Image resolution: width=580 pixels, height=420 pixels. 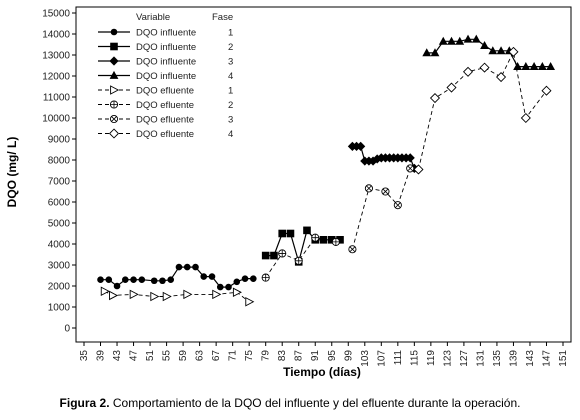 I want to click on series-line, so click(x=177, y=296).